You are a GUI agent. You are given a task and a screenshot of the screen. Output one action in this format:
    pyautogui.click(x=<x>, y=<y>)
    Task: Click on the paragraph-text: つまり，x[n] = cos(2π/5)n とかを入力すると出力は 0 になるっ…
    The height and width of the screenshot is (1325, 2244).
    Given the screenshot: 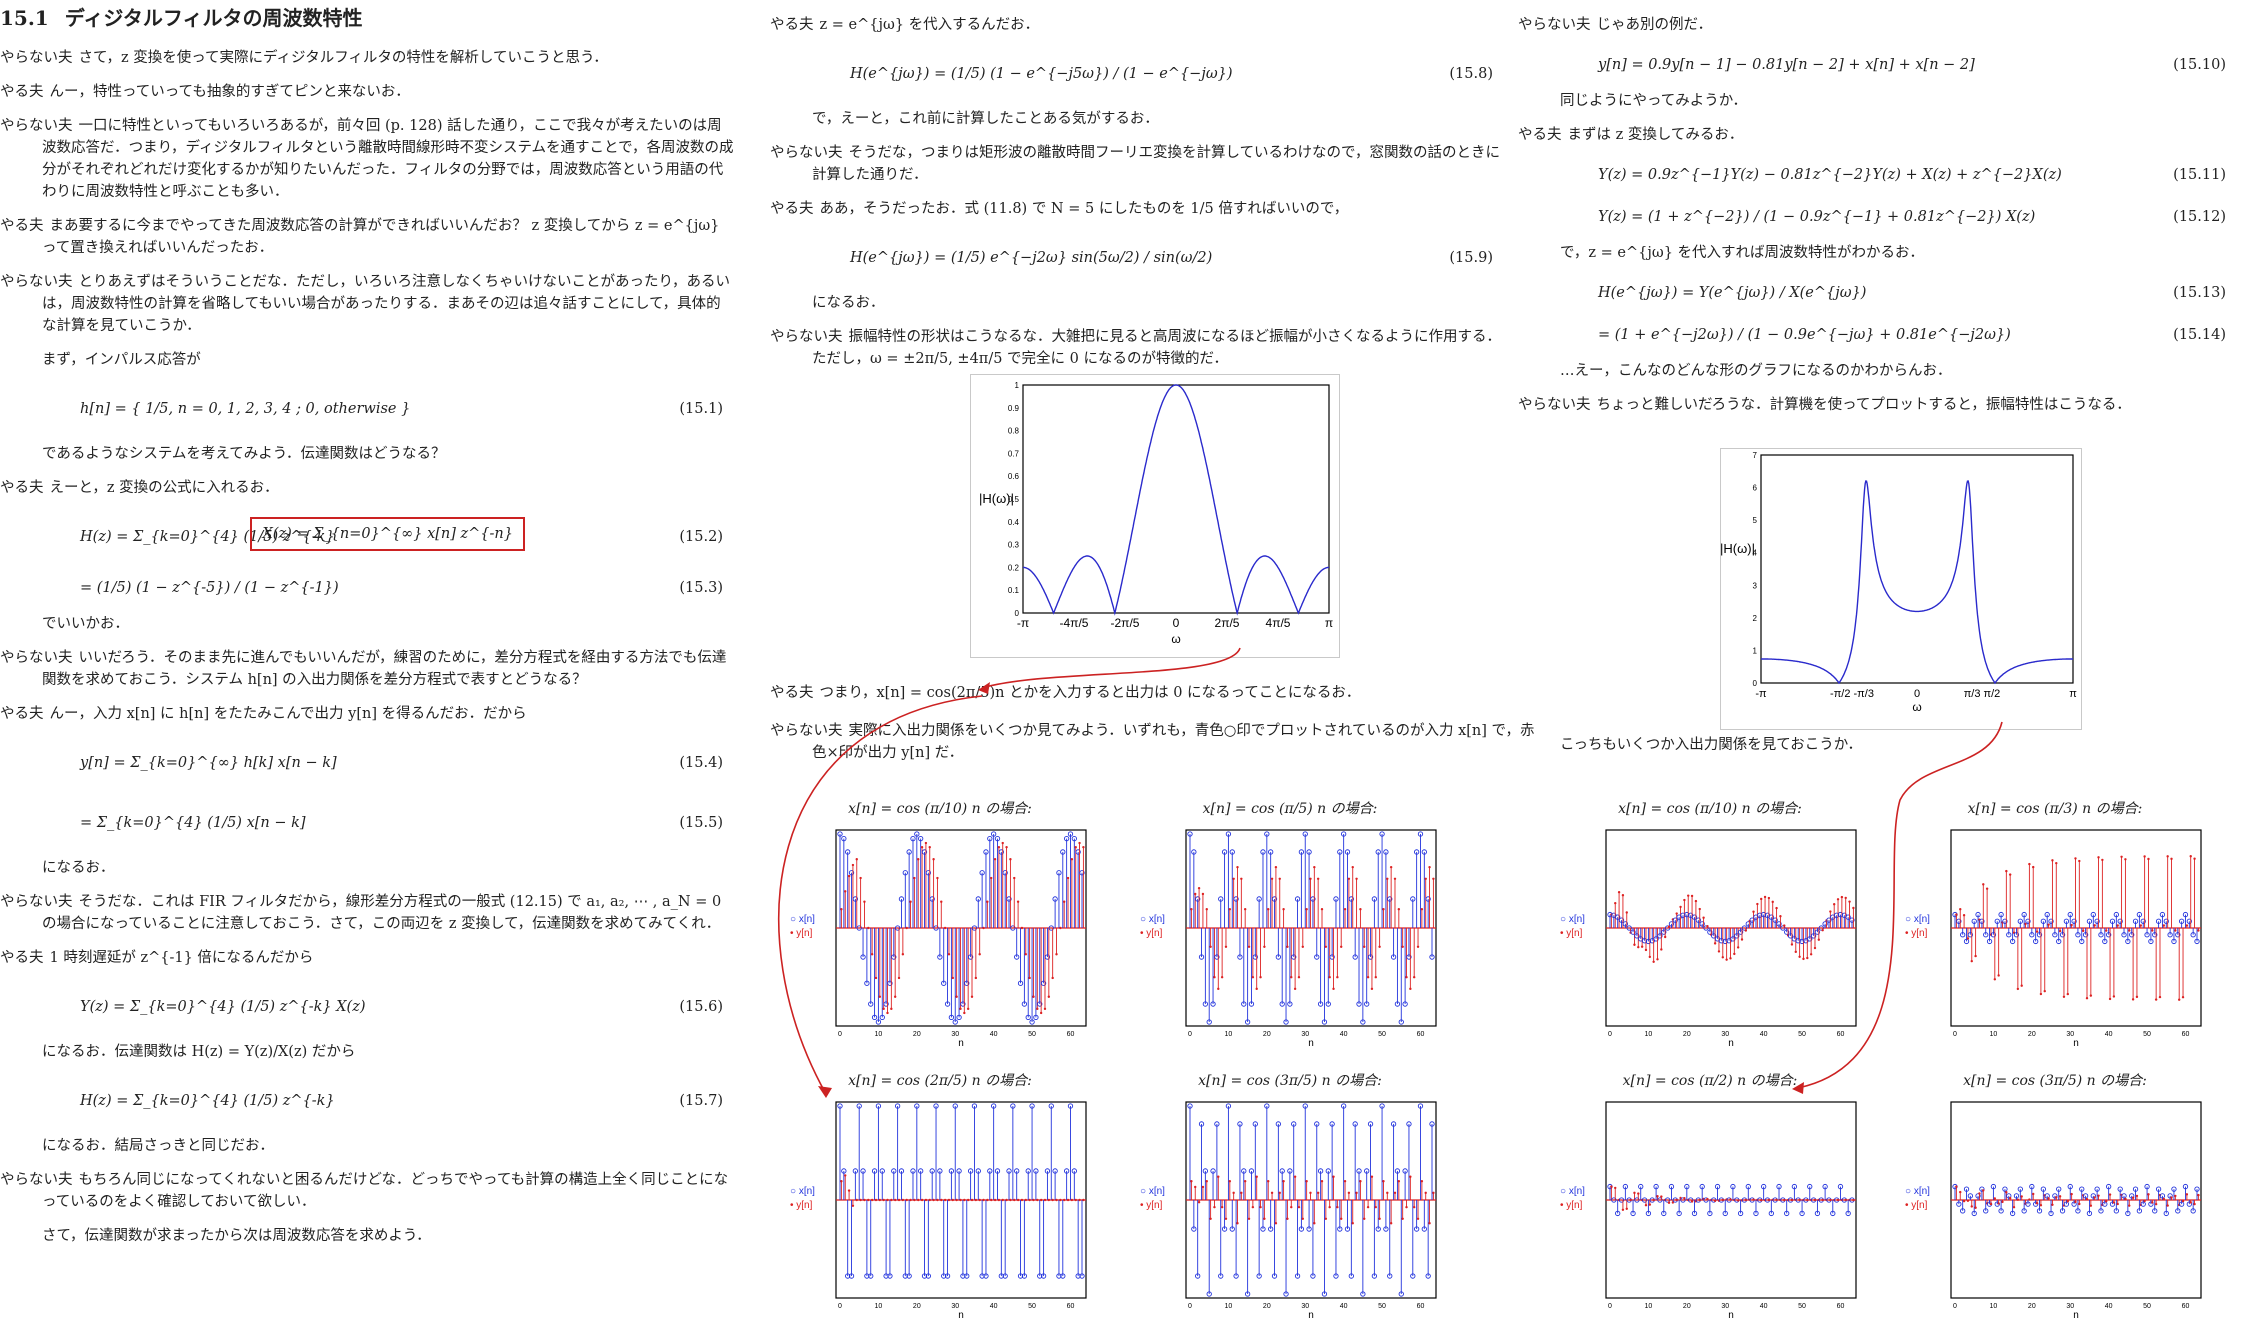 What is the action you would take?
    pyautogui.click(x=1090, y=693)
    